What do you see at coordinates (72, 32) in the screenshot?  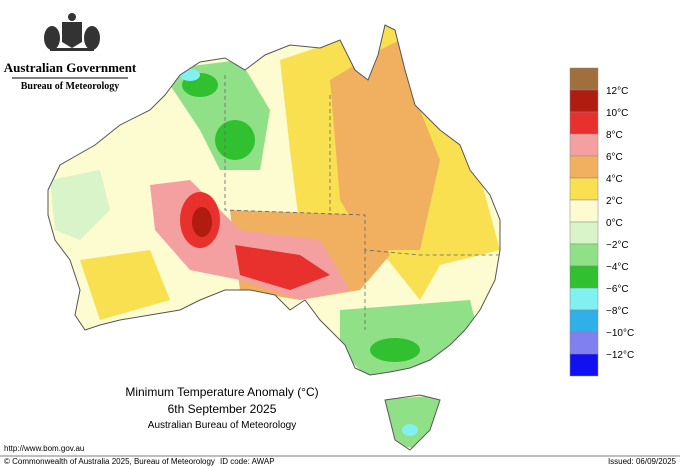 I see `coat-of-arms` at bounding box center [72, 32].